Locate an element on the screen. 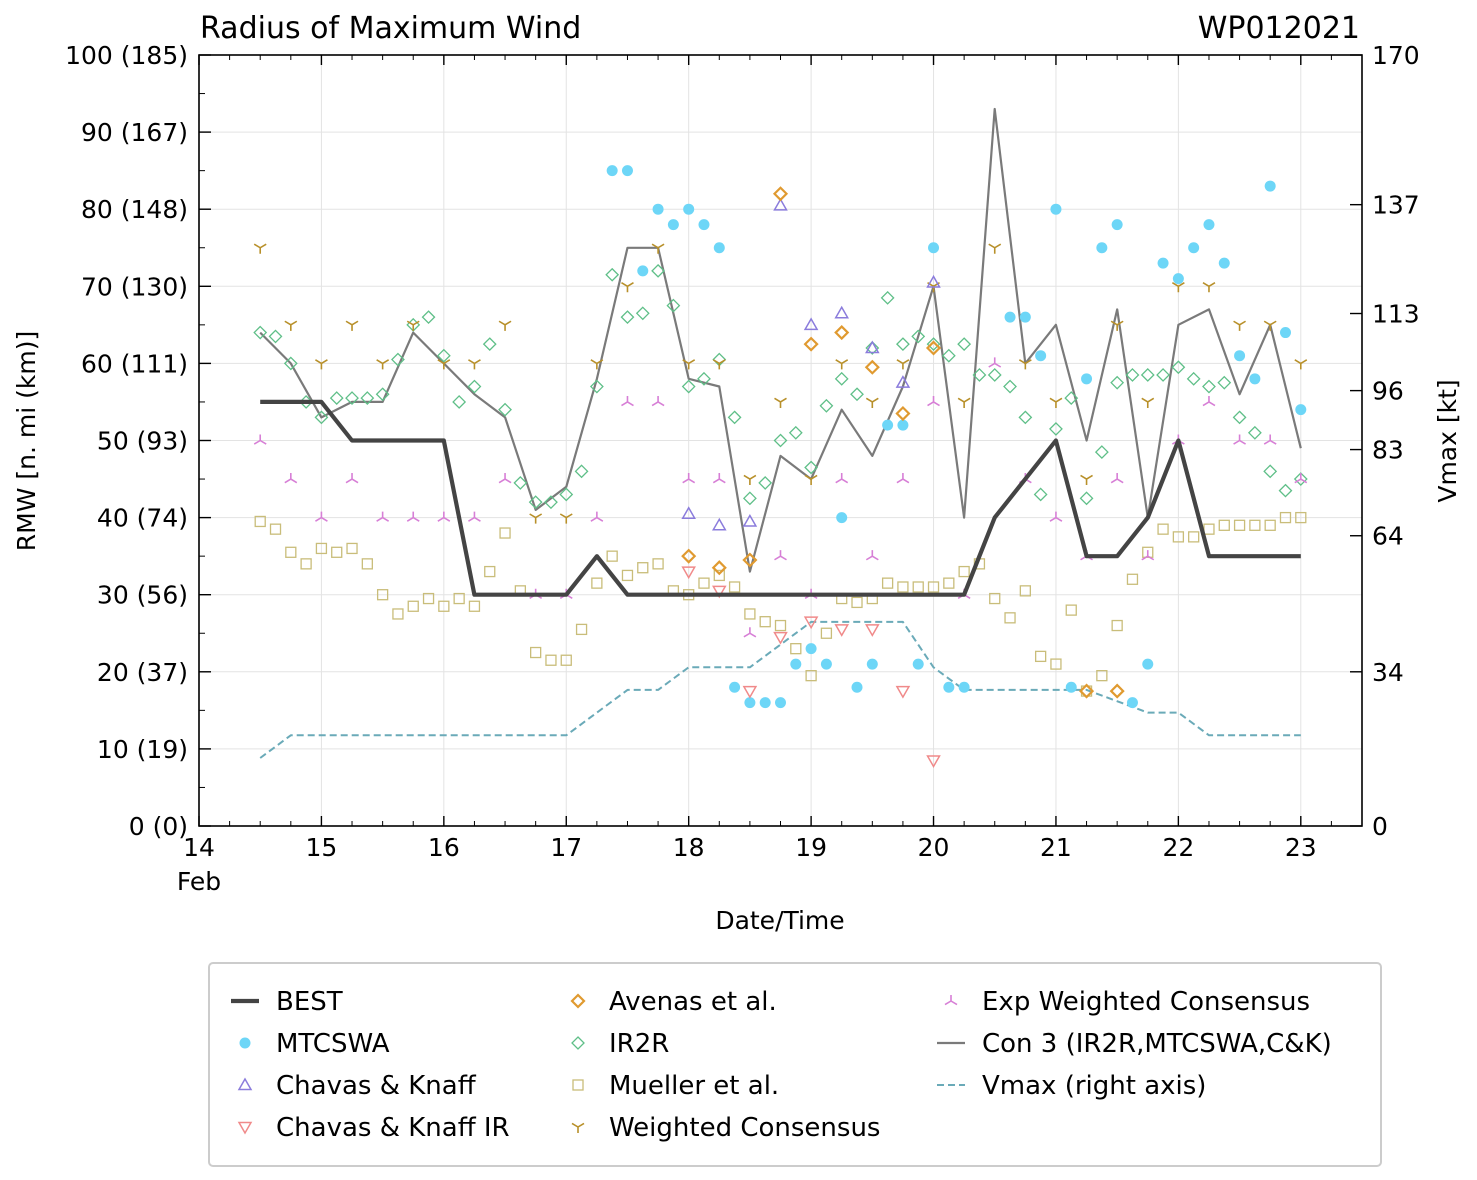 The image size is (1477, 1180). right-tick-label: 137 is located at coordinates (1396, 205).